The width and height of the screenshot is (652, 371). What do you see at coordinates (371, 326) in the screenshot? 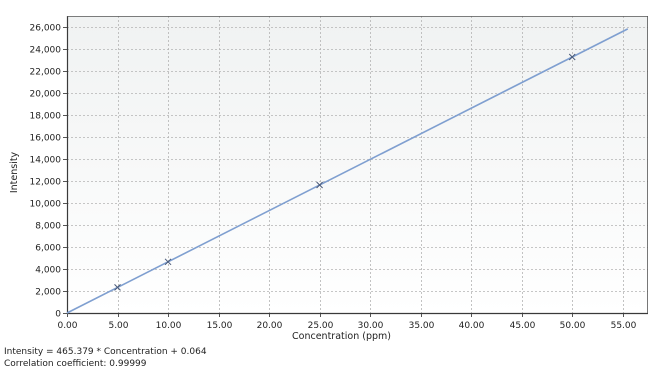
I see `x-tick-label: 30.00` at bounding box center [371, 326].